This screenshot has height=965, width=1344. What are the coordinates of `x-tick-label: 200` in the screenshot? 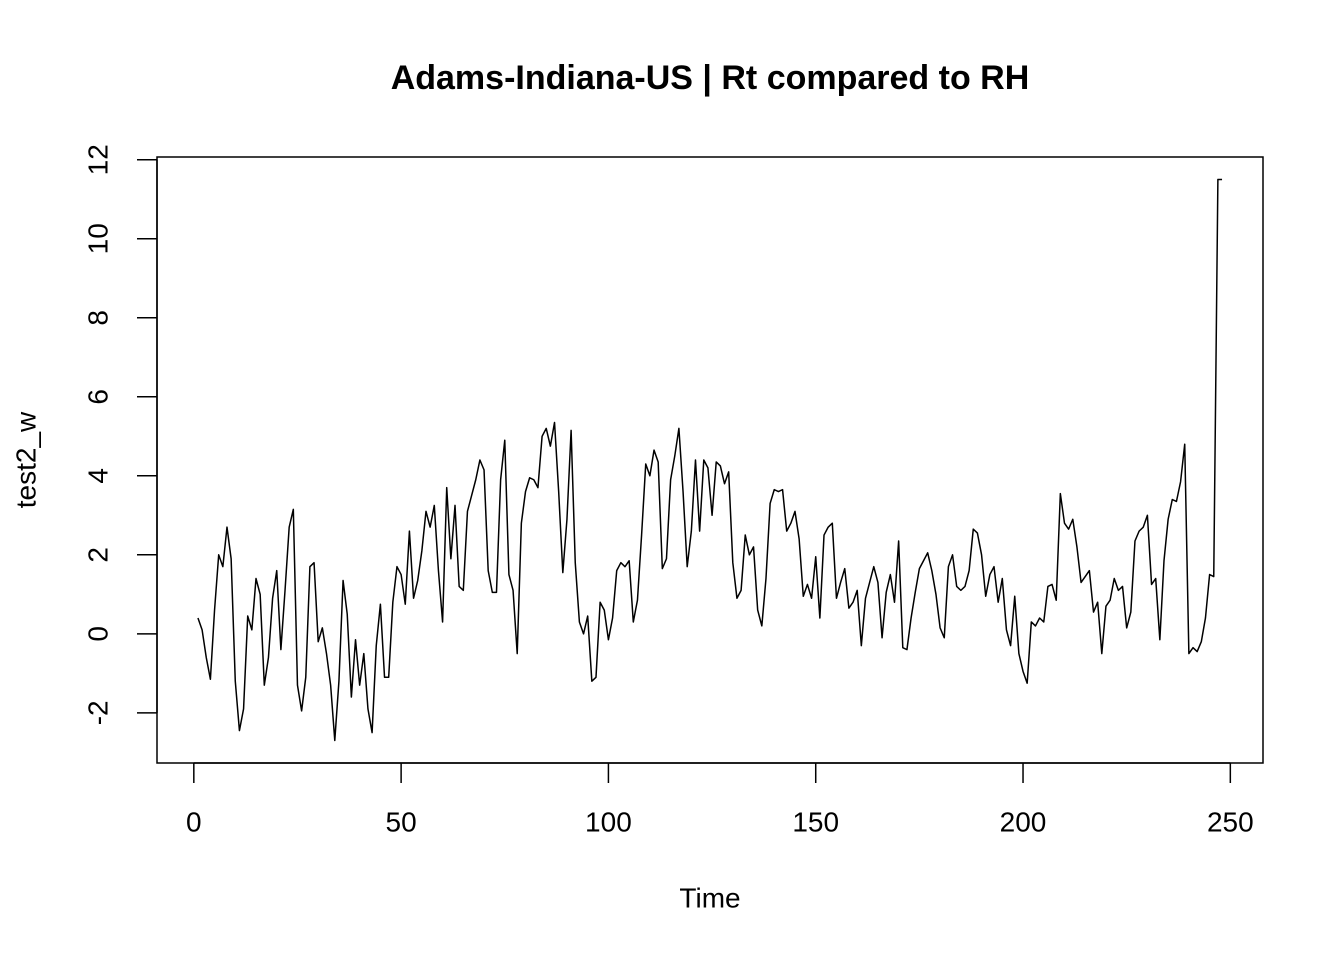 It's located at (1023, 821).